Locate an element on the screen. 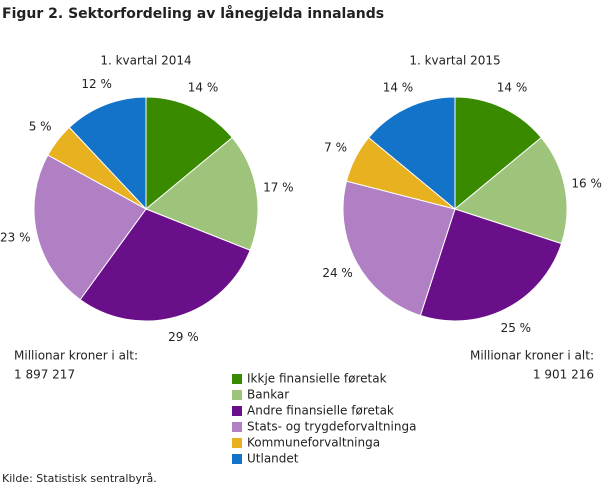 The height and width of the screenshot is (489, 609). legend-label: Ikkje finansielle føretak is located at coordinates (317, 379).